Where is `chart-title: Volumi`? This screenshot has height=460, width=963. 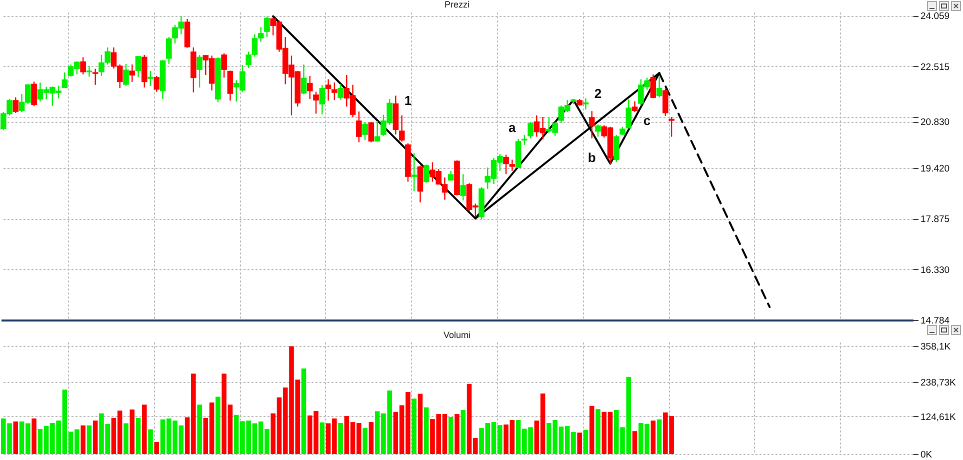 chart-title: Volumi is located at coordinates (457, 335).